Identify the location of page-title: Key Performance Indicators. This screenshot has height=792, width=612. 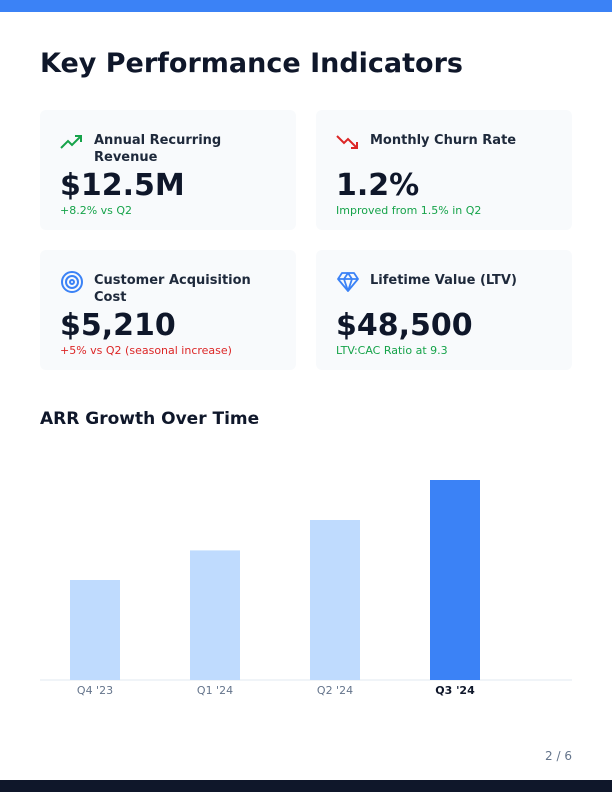
(251, 63).